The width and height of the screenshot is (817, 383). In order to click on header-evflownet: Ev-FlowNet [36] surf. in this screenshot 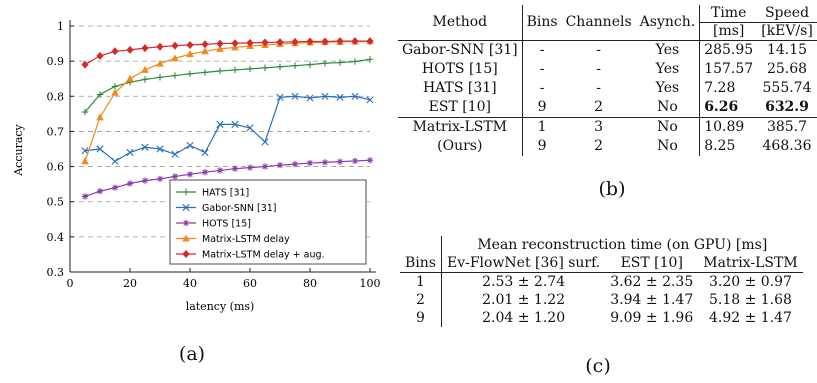, I will do `click(523, 263)`.